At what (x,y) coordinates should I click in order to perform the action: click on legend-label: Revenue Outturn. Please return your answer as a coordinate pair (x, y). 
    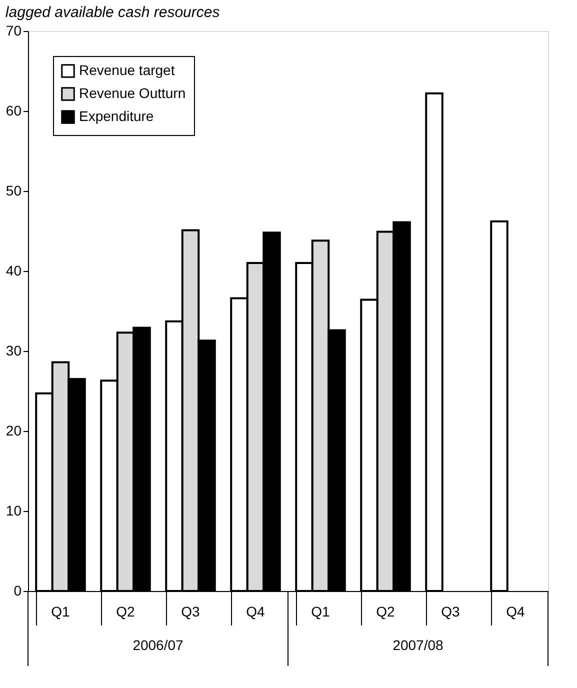
    Looking at the image, I should click on (132, 93).